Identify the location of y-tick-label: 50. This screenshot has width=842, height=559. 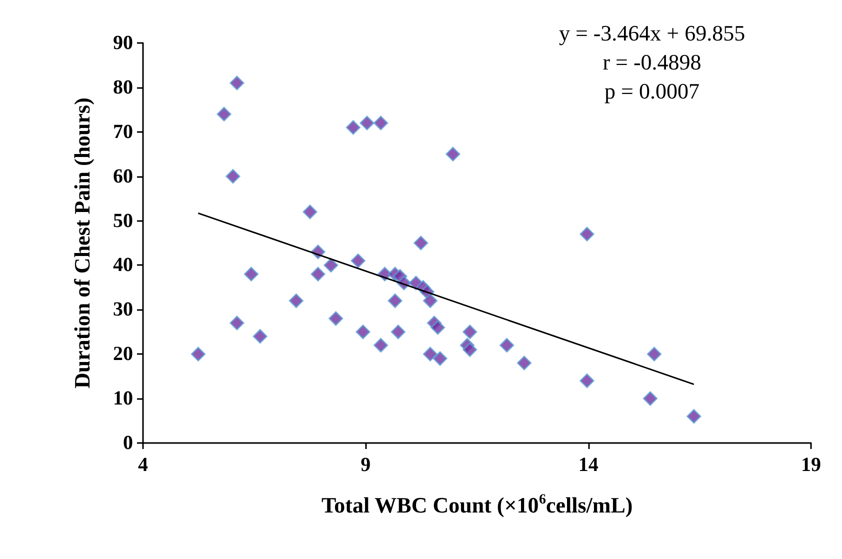
(123, 221).